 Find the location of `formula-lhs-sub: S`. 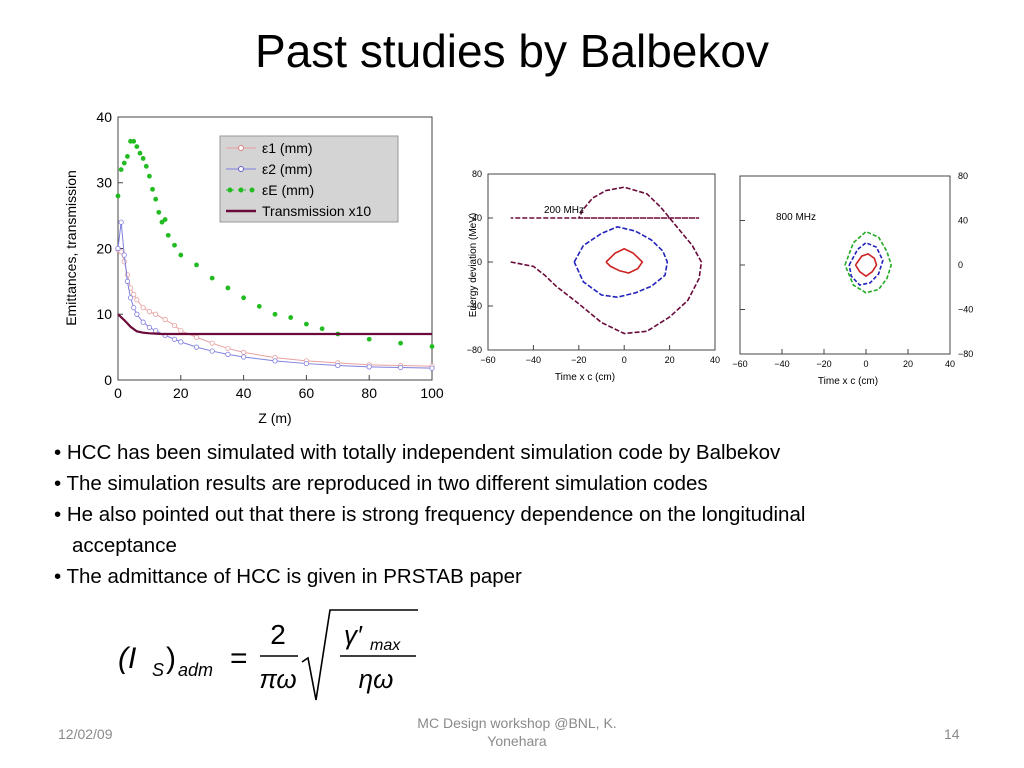

formula-lhs-sub: S is located at coordinates (158, 670).